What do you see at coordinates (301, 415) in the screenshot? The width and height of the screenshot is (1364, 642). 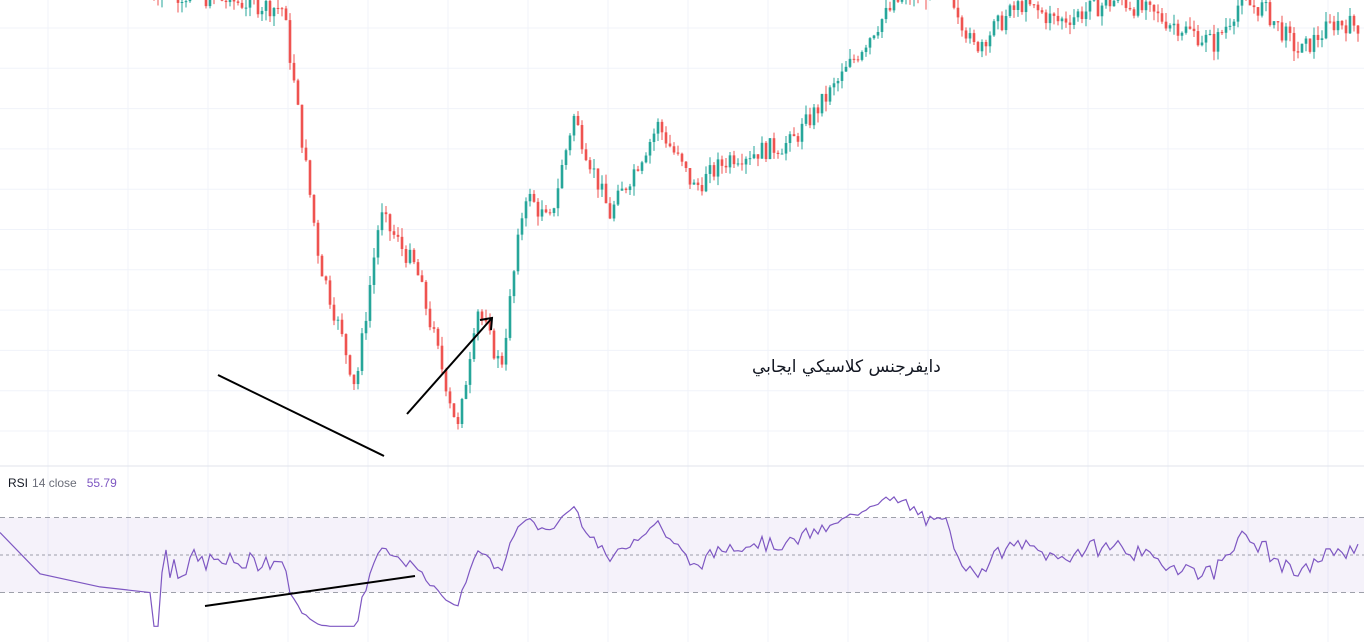 I see `price-support-trendline` at bounding box center [301, 415].